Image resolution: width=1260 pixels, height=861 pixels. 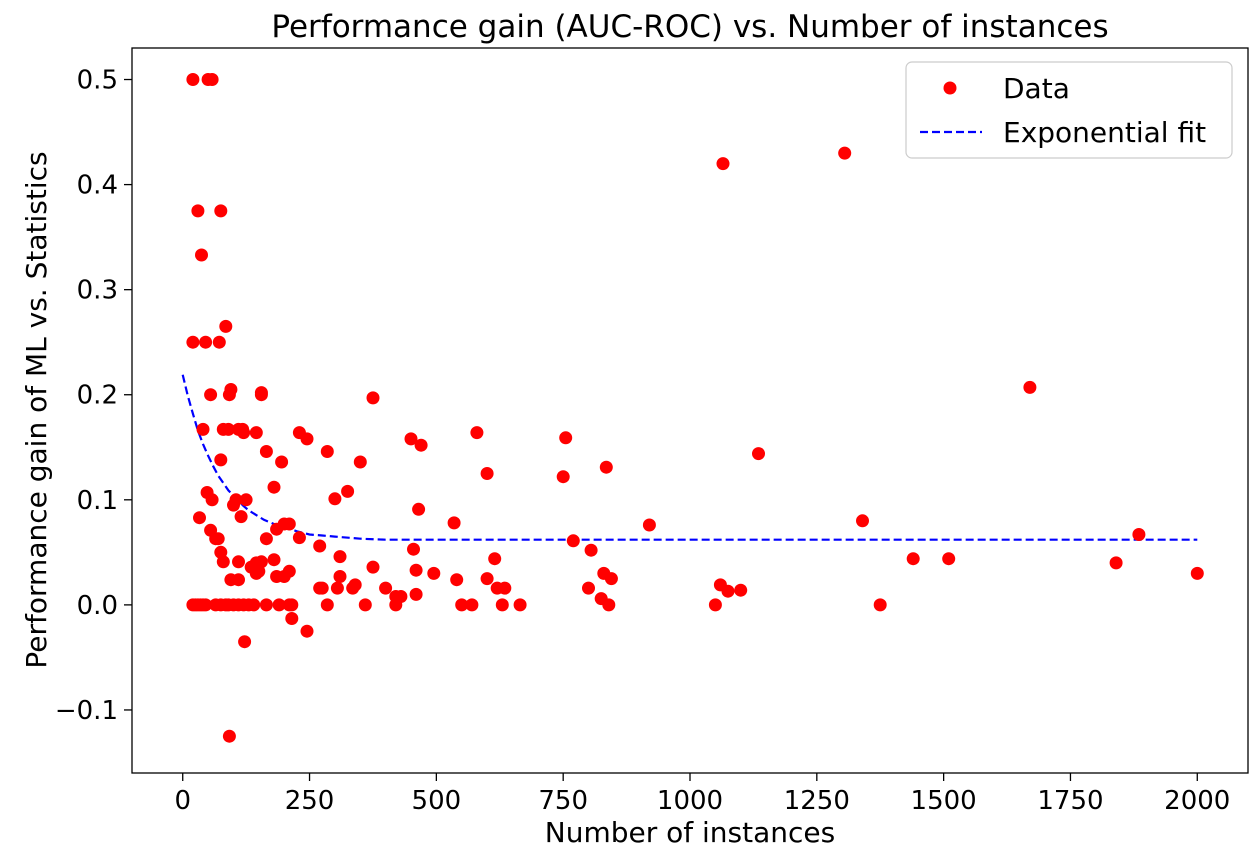 I want to click on x-tick-label: 500, so click(x=437, y=801).